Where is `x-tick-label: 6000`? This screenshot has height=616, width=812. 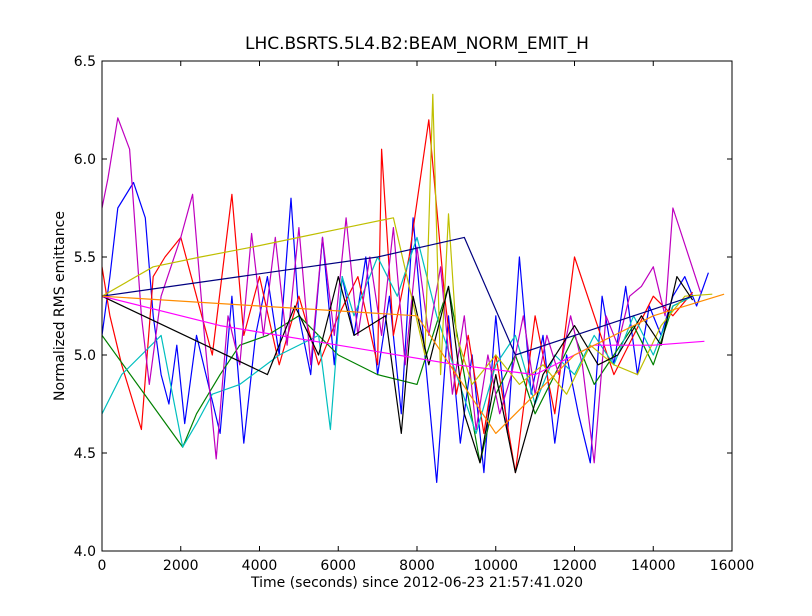
x-tick-label: 6000 is located at coordinates (338, 566).